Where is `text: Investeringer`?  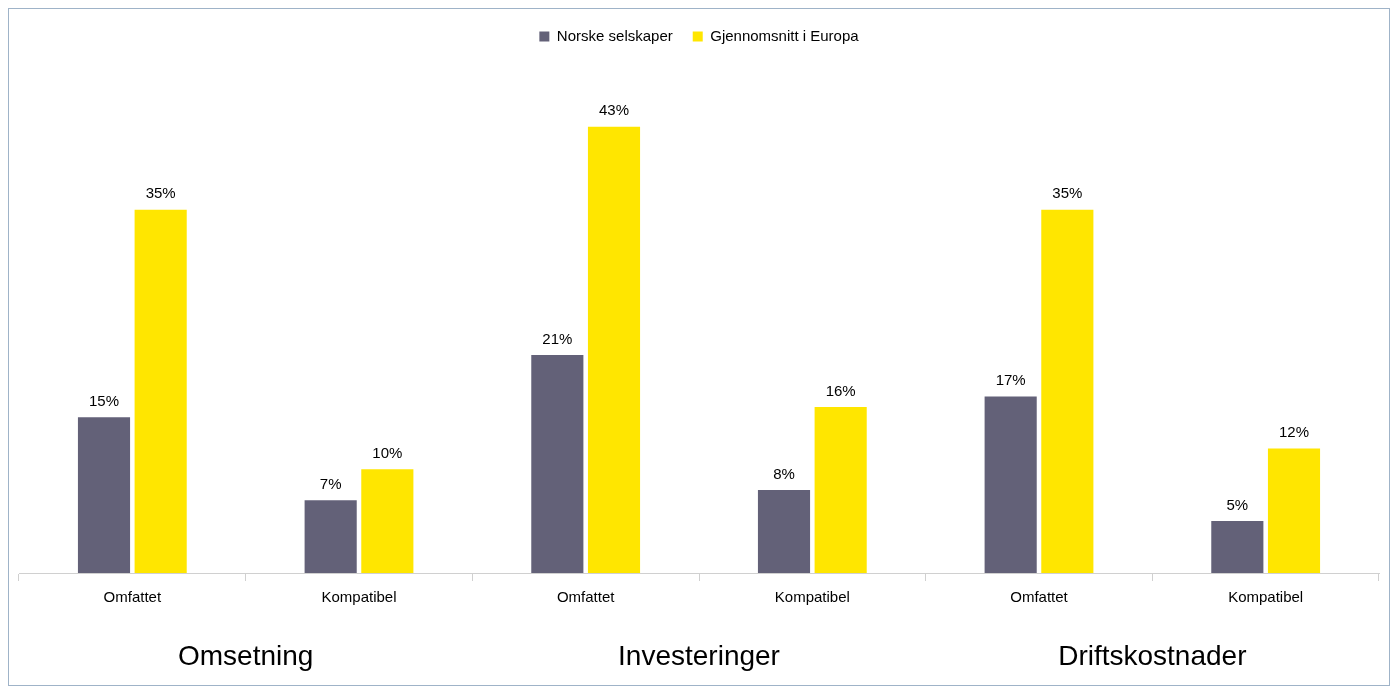
text: Investeringer is located at coordinates (699, 655).